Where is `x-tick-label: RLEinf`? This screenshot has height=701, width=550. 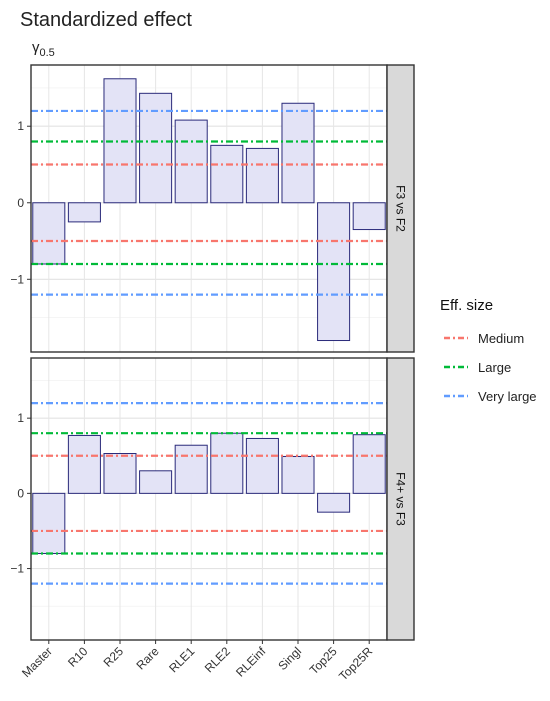 x-tick-label: RLEinf is located at coordinates (251, 662).